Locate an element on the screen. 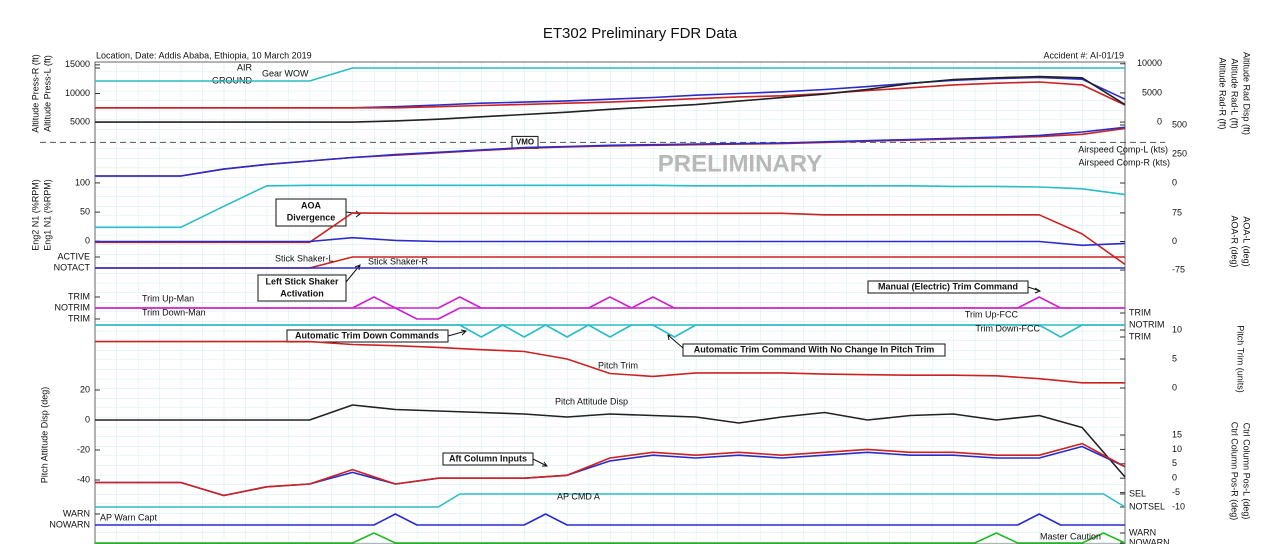  series-label: AP CMD A is located at coordinates (578, 496).